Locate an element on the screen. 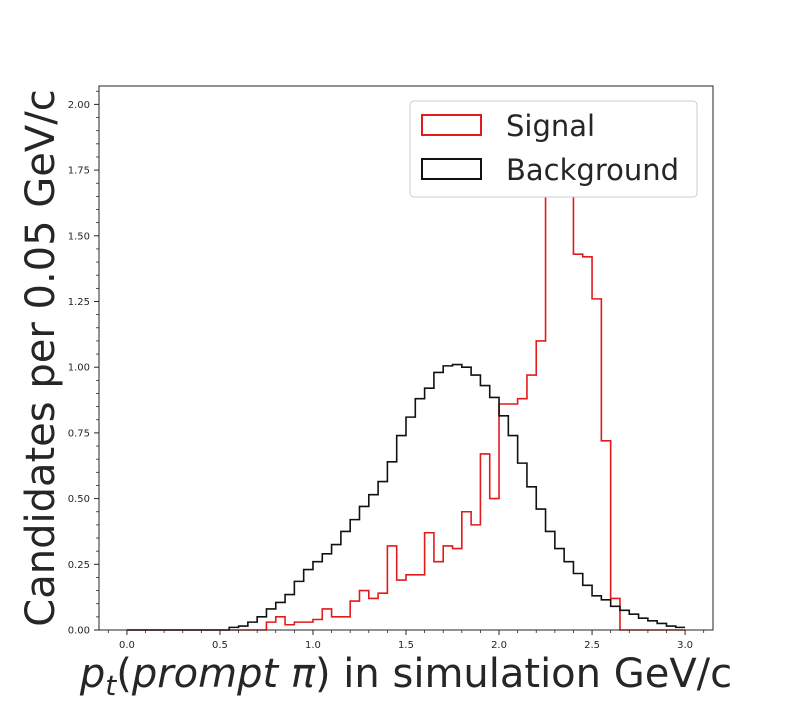 The width and height of the screenshot is (792, 720). x-tick-label: 3.0 is located at coordinates (685, 645).